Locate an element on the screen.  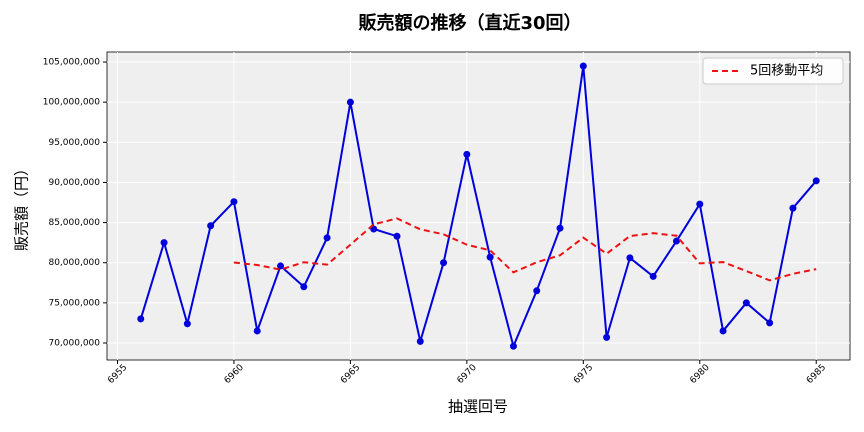
y-tick-label: 105,000,000 is located at coordinates (72, 63).